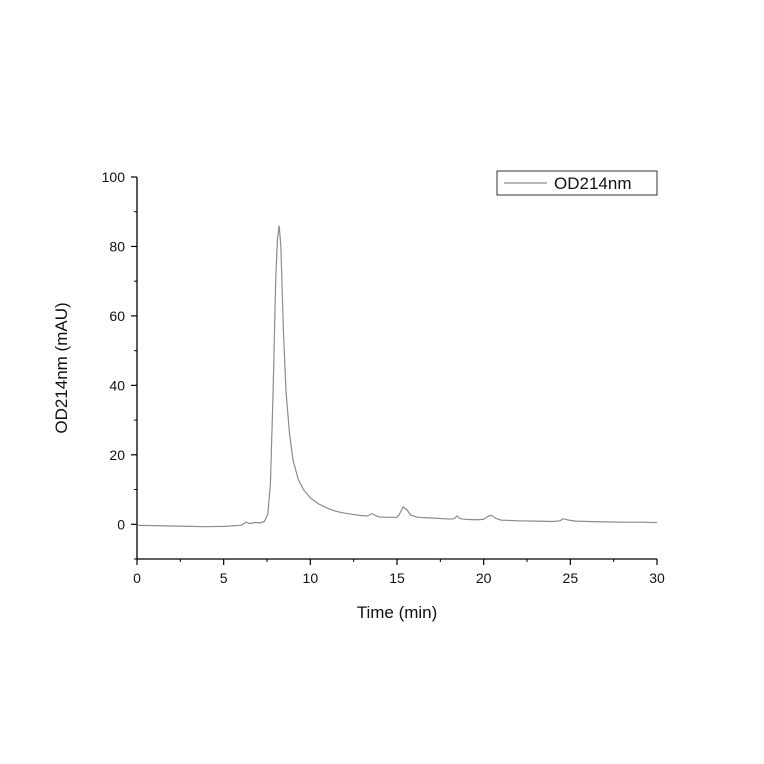  Describe the element at coordinates (137, 578) in the screenshot. I see `x-tick-label: 0` at that location.